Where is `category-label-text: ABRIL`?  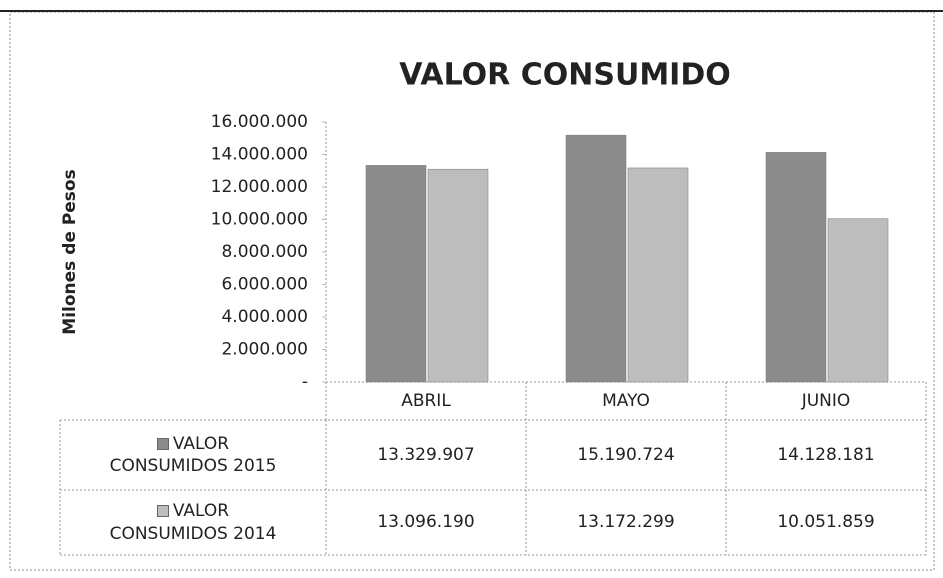 category-label-text: ABRIL is located at coordinates (426, 400).